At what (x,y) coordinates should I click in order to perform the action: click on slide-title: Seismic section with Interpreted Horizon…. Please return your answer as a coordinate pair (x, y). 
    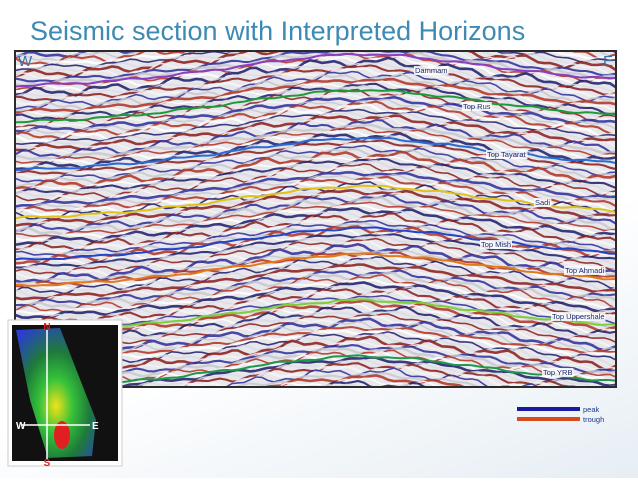
    Looking at the image, I should click on (277, 31).